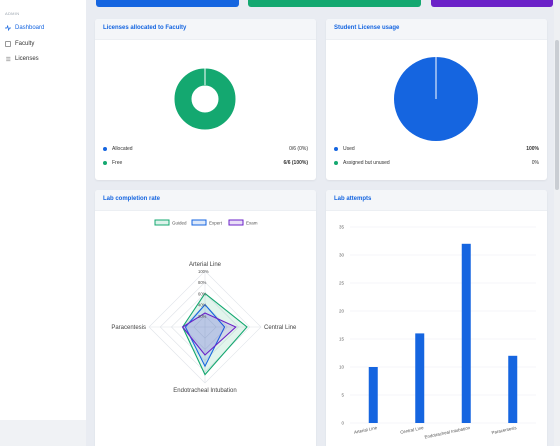  I want to click on radar-tick-label: 100%, so click(203, 271).